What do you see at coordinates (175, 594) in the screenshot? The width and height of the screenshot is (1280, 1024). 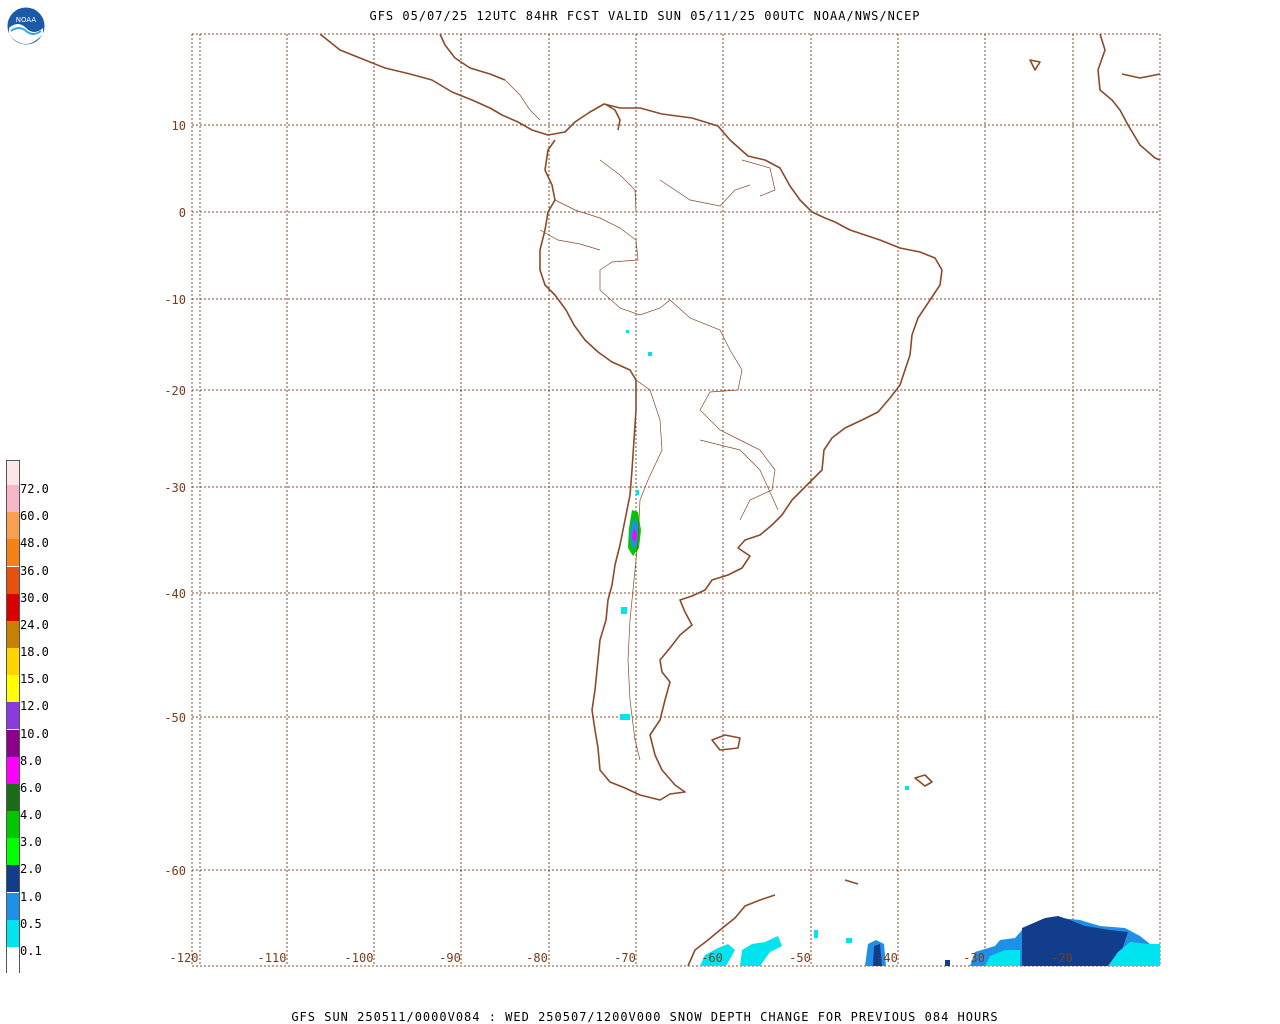 I see `lat-tick: -40` at bounding box center [175, 594].